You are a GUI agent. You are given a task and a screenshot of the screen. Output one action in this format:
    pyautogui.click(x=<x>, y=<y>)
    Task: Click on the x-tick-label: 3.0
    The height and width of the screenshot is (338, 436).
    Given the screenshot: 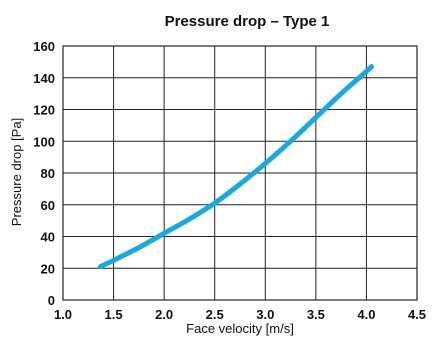 What is the action you would take?
    pyautogui.click(x=265, y=314)
    